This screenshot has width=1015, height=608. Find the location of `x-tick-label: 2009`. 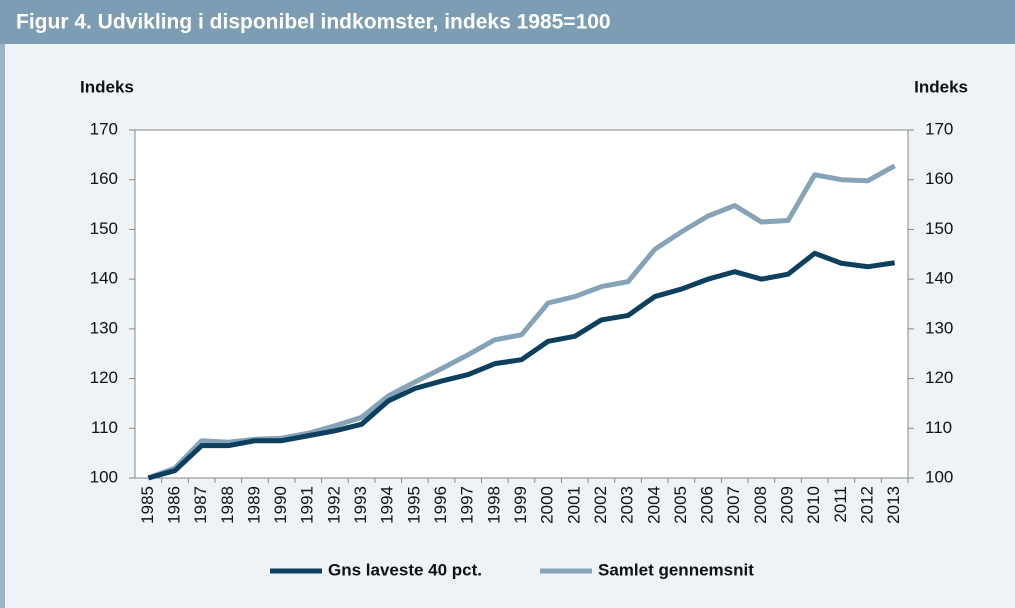

x-tick-label: 2009 is located at coordinates (787, 505).